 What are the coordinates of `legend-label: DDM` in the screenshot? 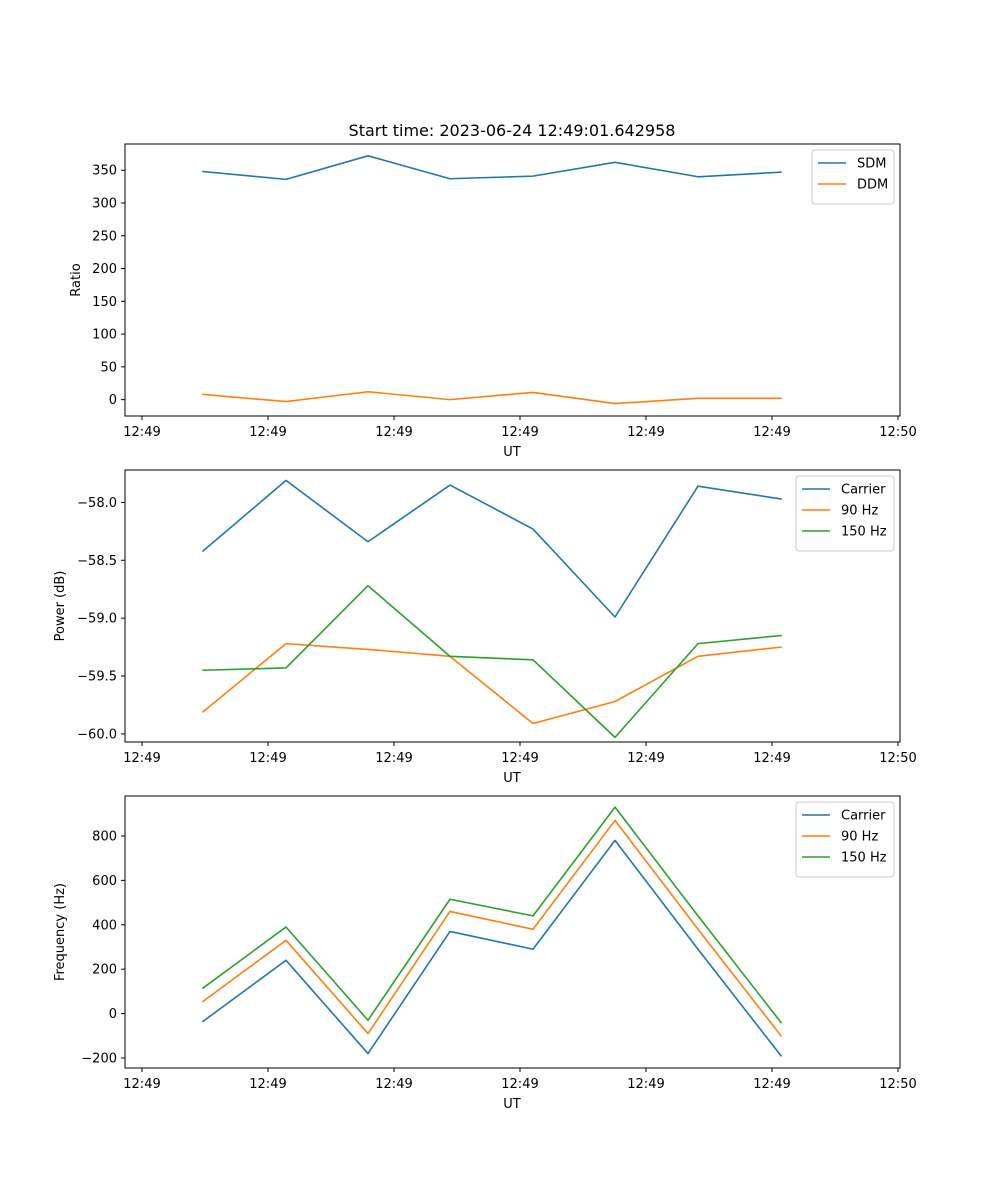 It's located at (872, 185).